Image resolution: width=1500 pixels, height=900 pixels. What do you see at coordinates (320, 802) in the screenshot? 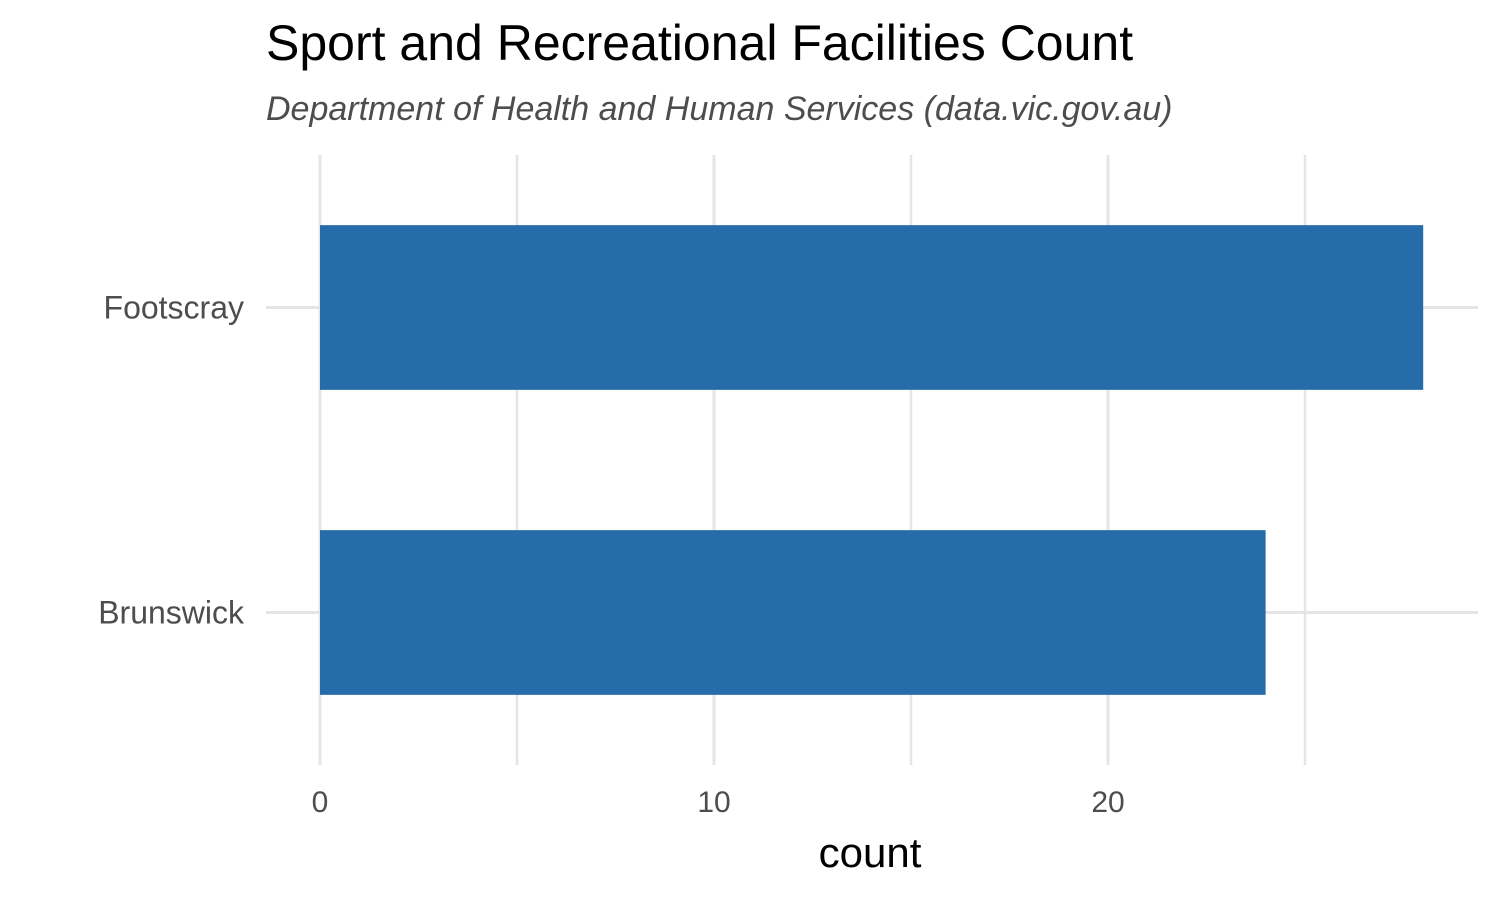
I see `x-tick-label: 0` at bounding box center [320, 802].